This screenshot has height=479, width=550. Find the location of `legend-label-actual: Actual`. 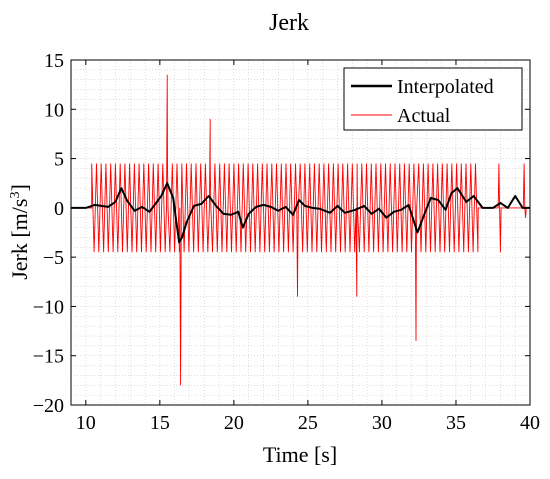

legend-label-actual: Actual is located at coordinates (424, 116).